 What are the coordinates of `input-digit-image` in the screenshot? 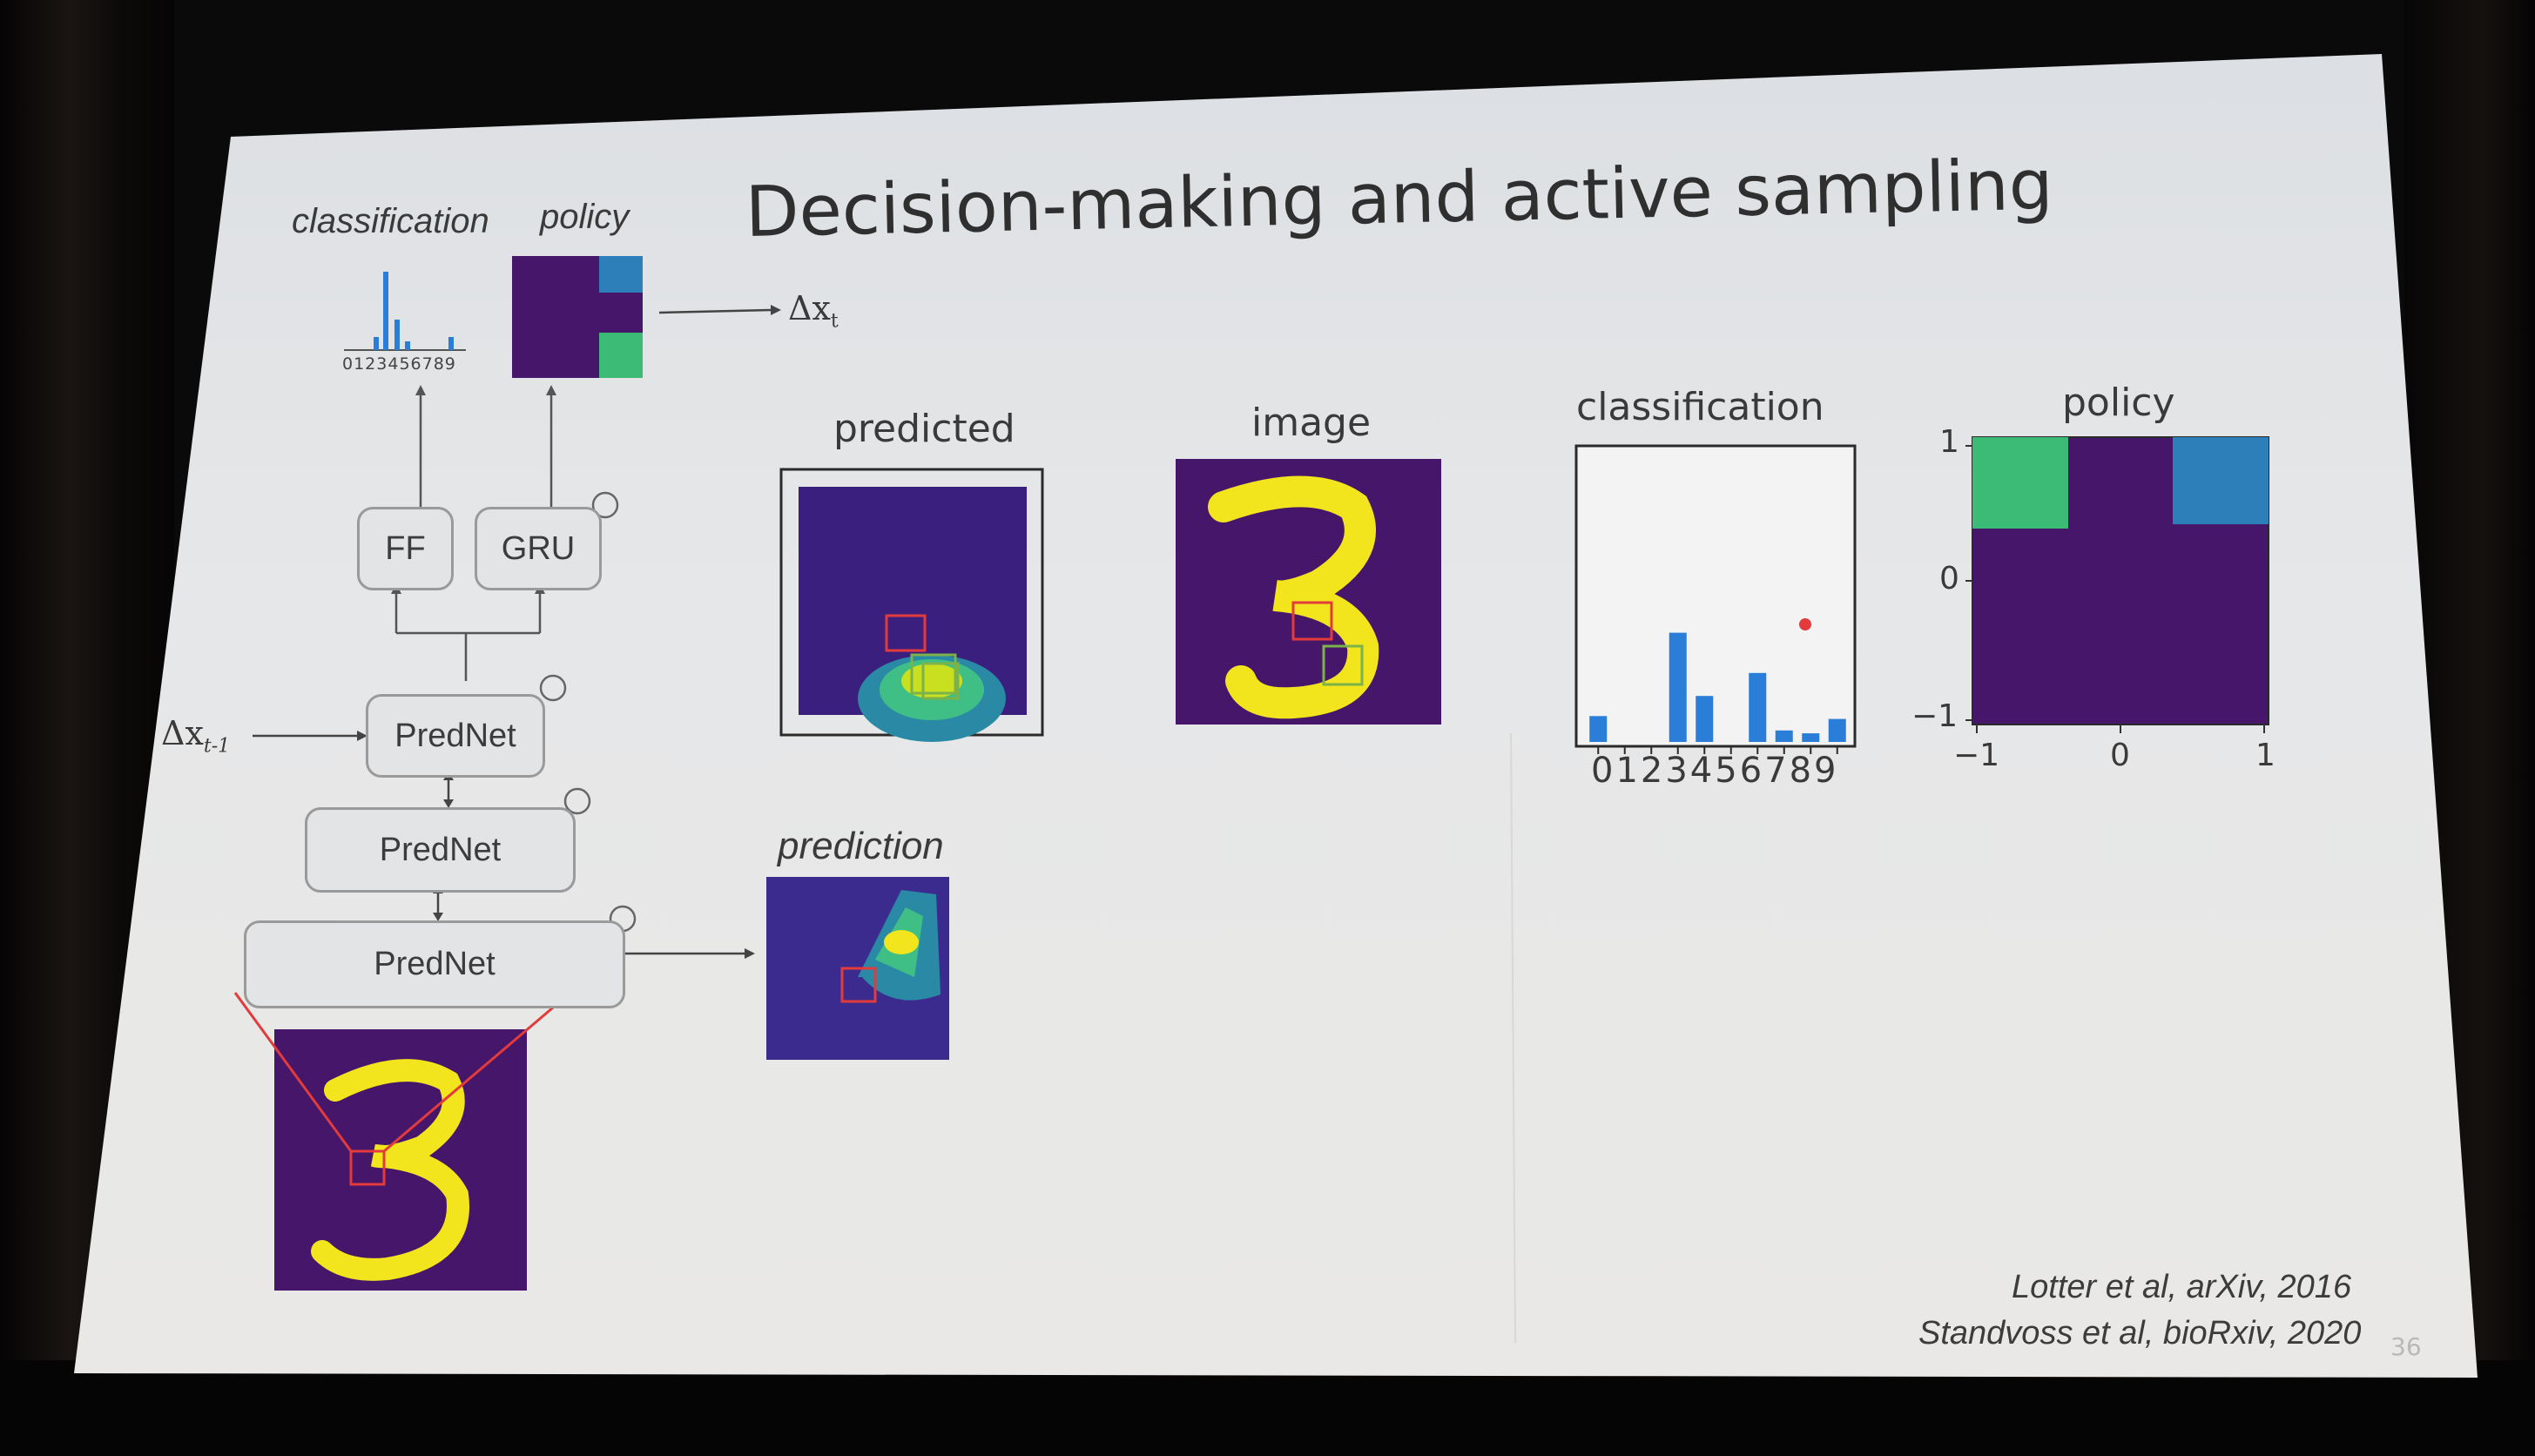 It's located at (402, 1141).